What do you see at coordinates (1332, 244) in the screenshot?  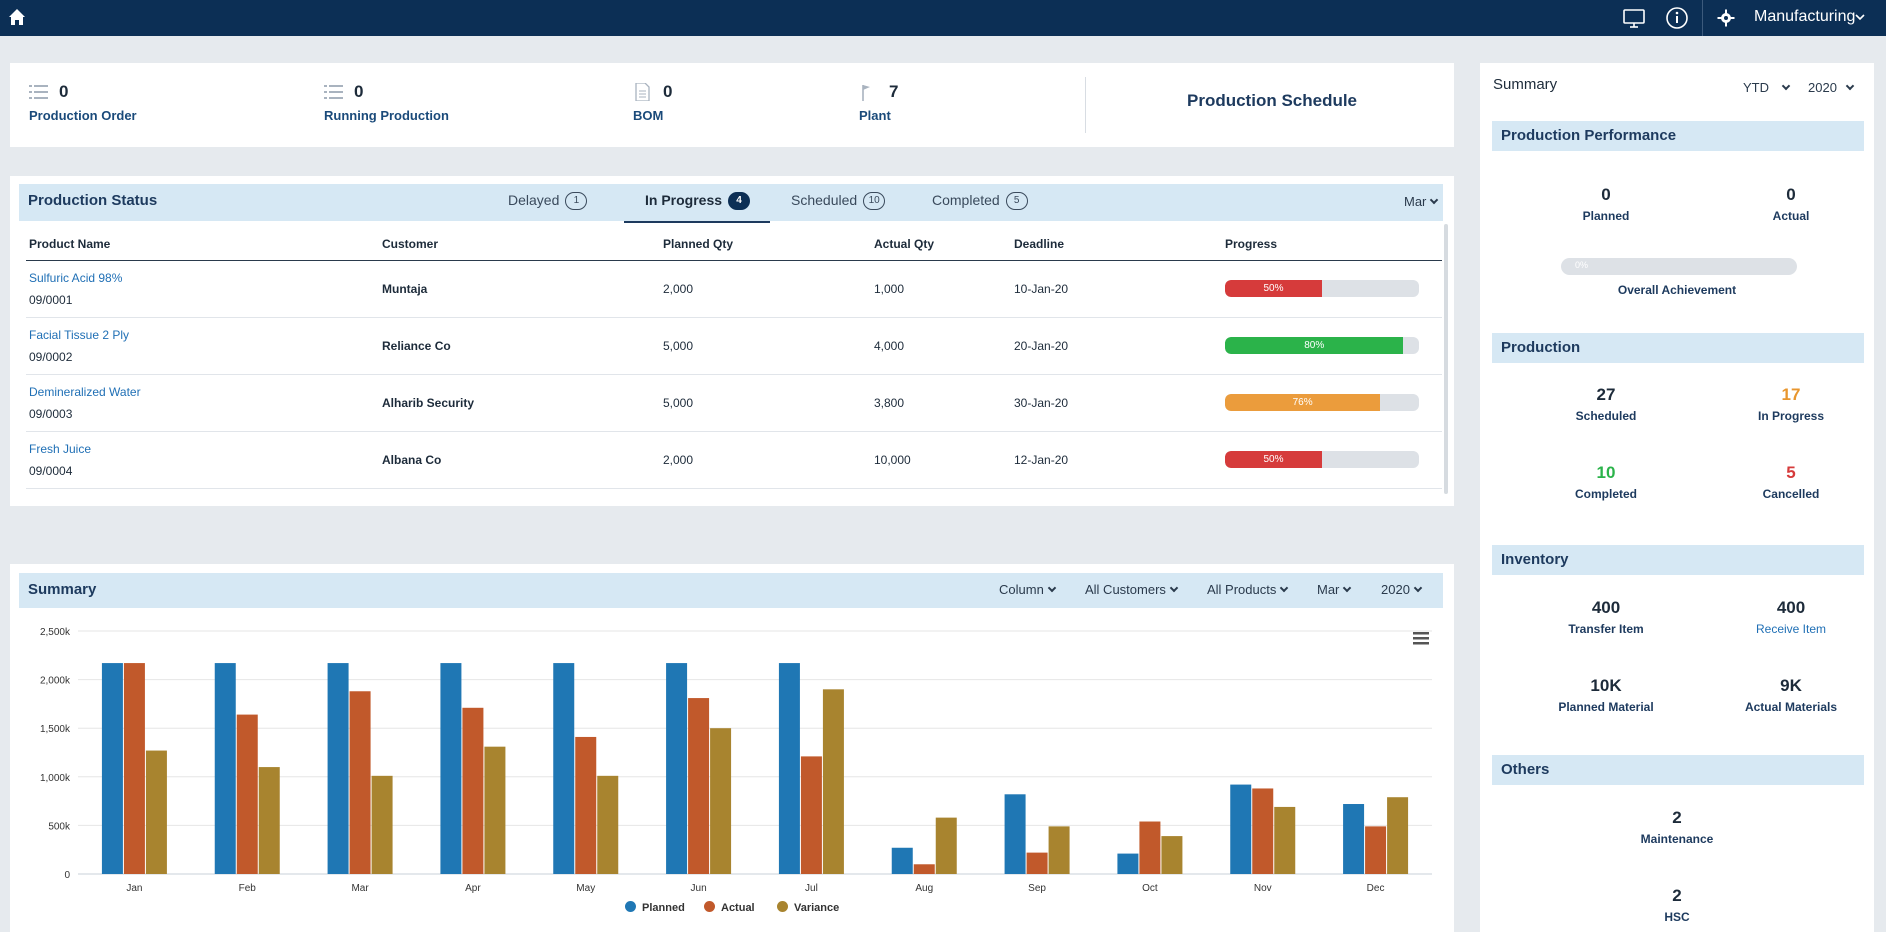 I see `column-header: Progress` at bounding box center [1332, 244].